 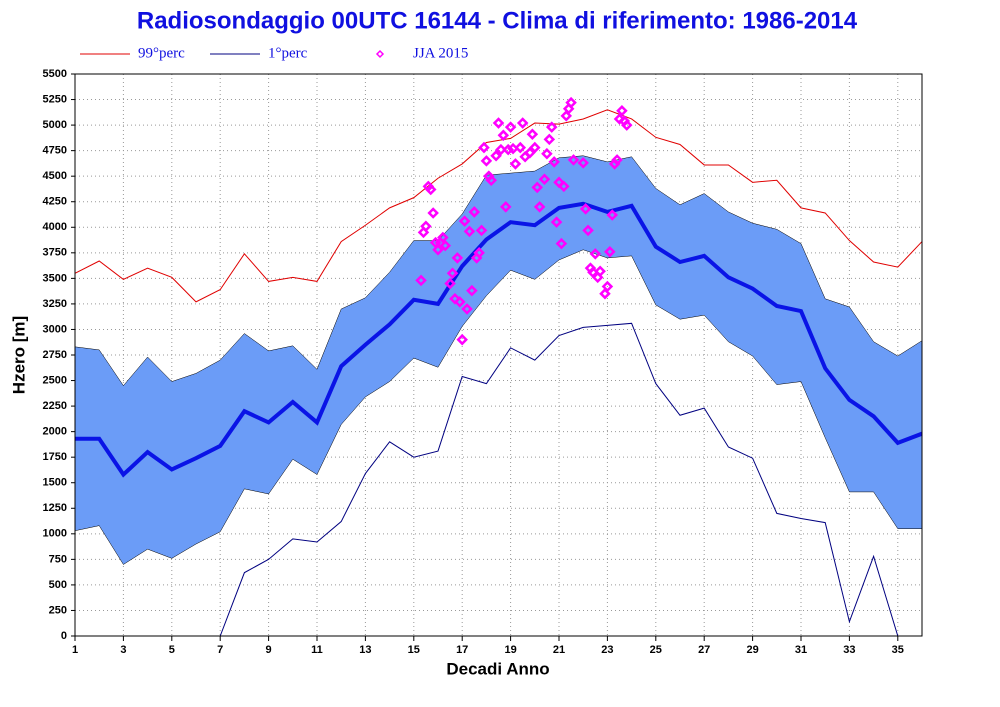 What do you see at coordinates (55, 202) in the screenshot?
I see `y-tick-label: 4250` at bounding box center [55, 202].